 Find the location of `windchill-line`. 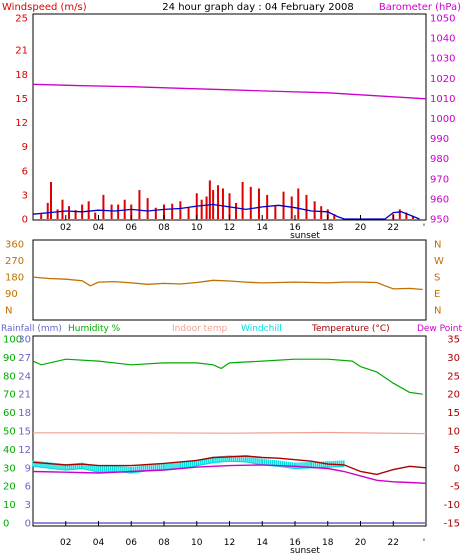

windchill-line is located at coordinates (188, 467).